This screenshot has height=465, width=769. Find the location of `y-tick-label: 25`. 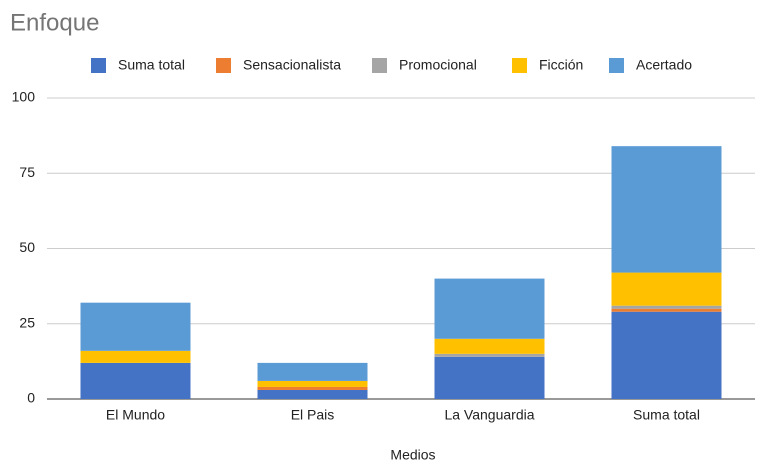

y-tick-label: 25 is located at coordinates (27, 322).